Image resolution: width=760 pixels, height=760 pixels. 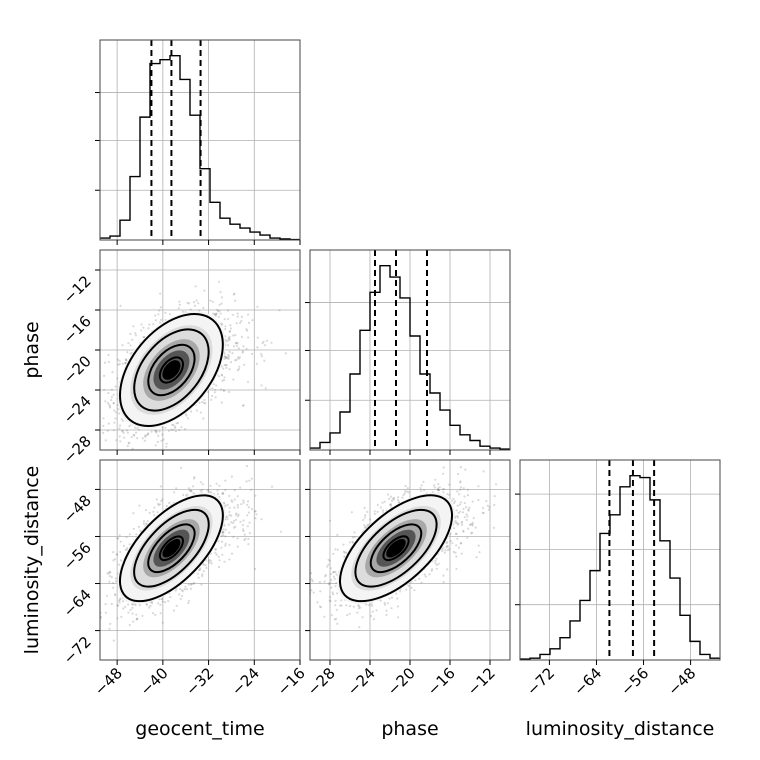 What do you see at coordinates (77, 603) in the screenshot?
I see `y-tick-label: −64` at bounding box center [77, 603].